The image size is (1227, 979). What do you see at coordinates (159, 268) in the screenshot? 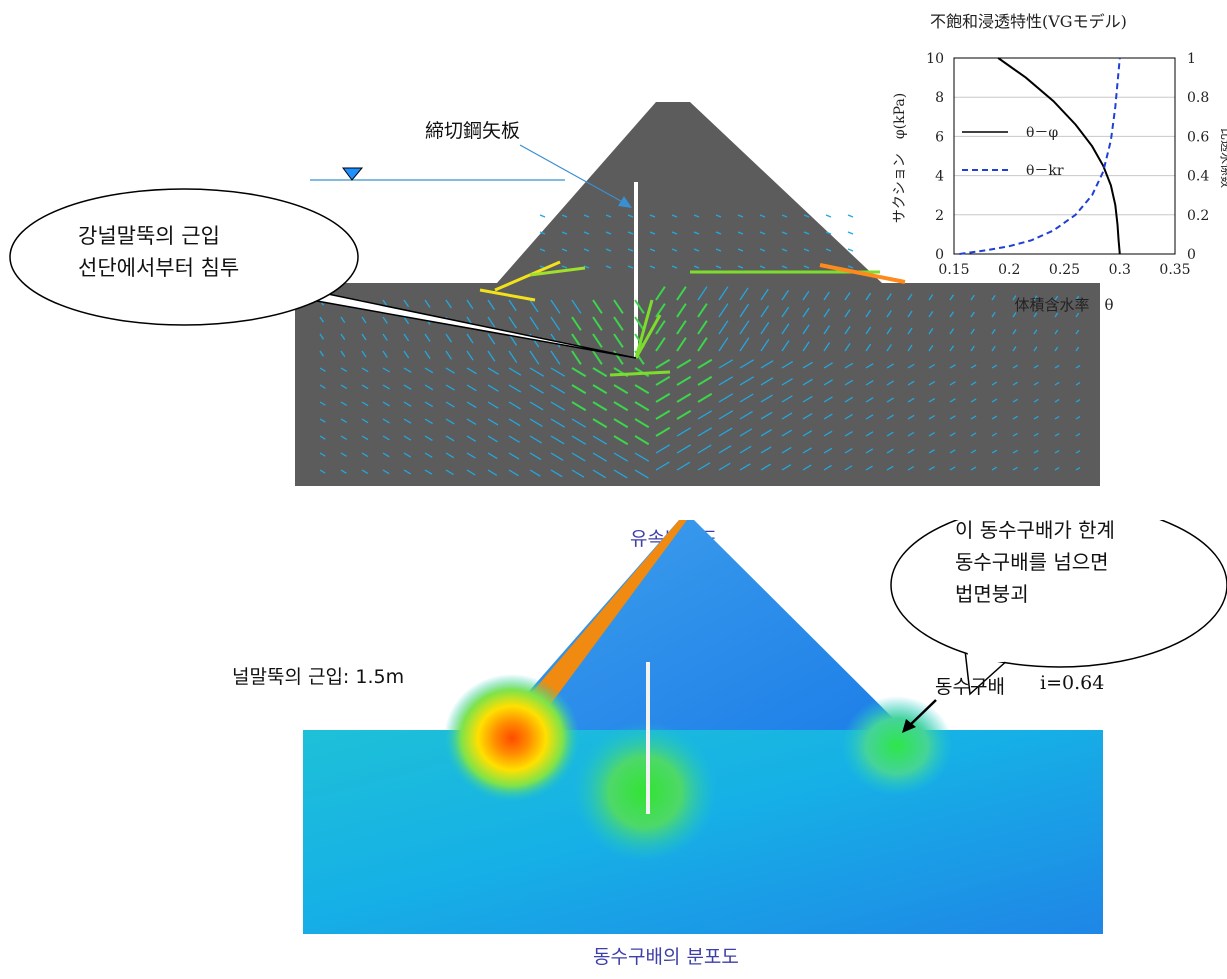
I see `bubble-text-line2: 선단에서부터 침투` at bounding box center [159, 268].